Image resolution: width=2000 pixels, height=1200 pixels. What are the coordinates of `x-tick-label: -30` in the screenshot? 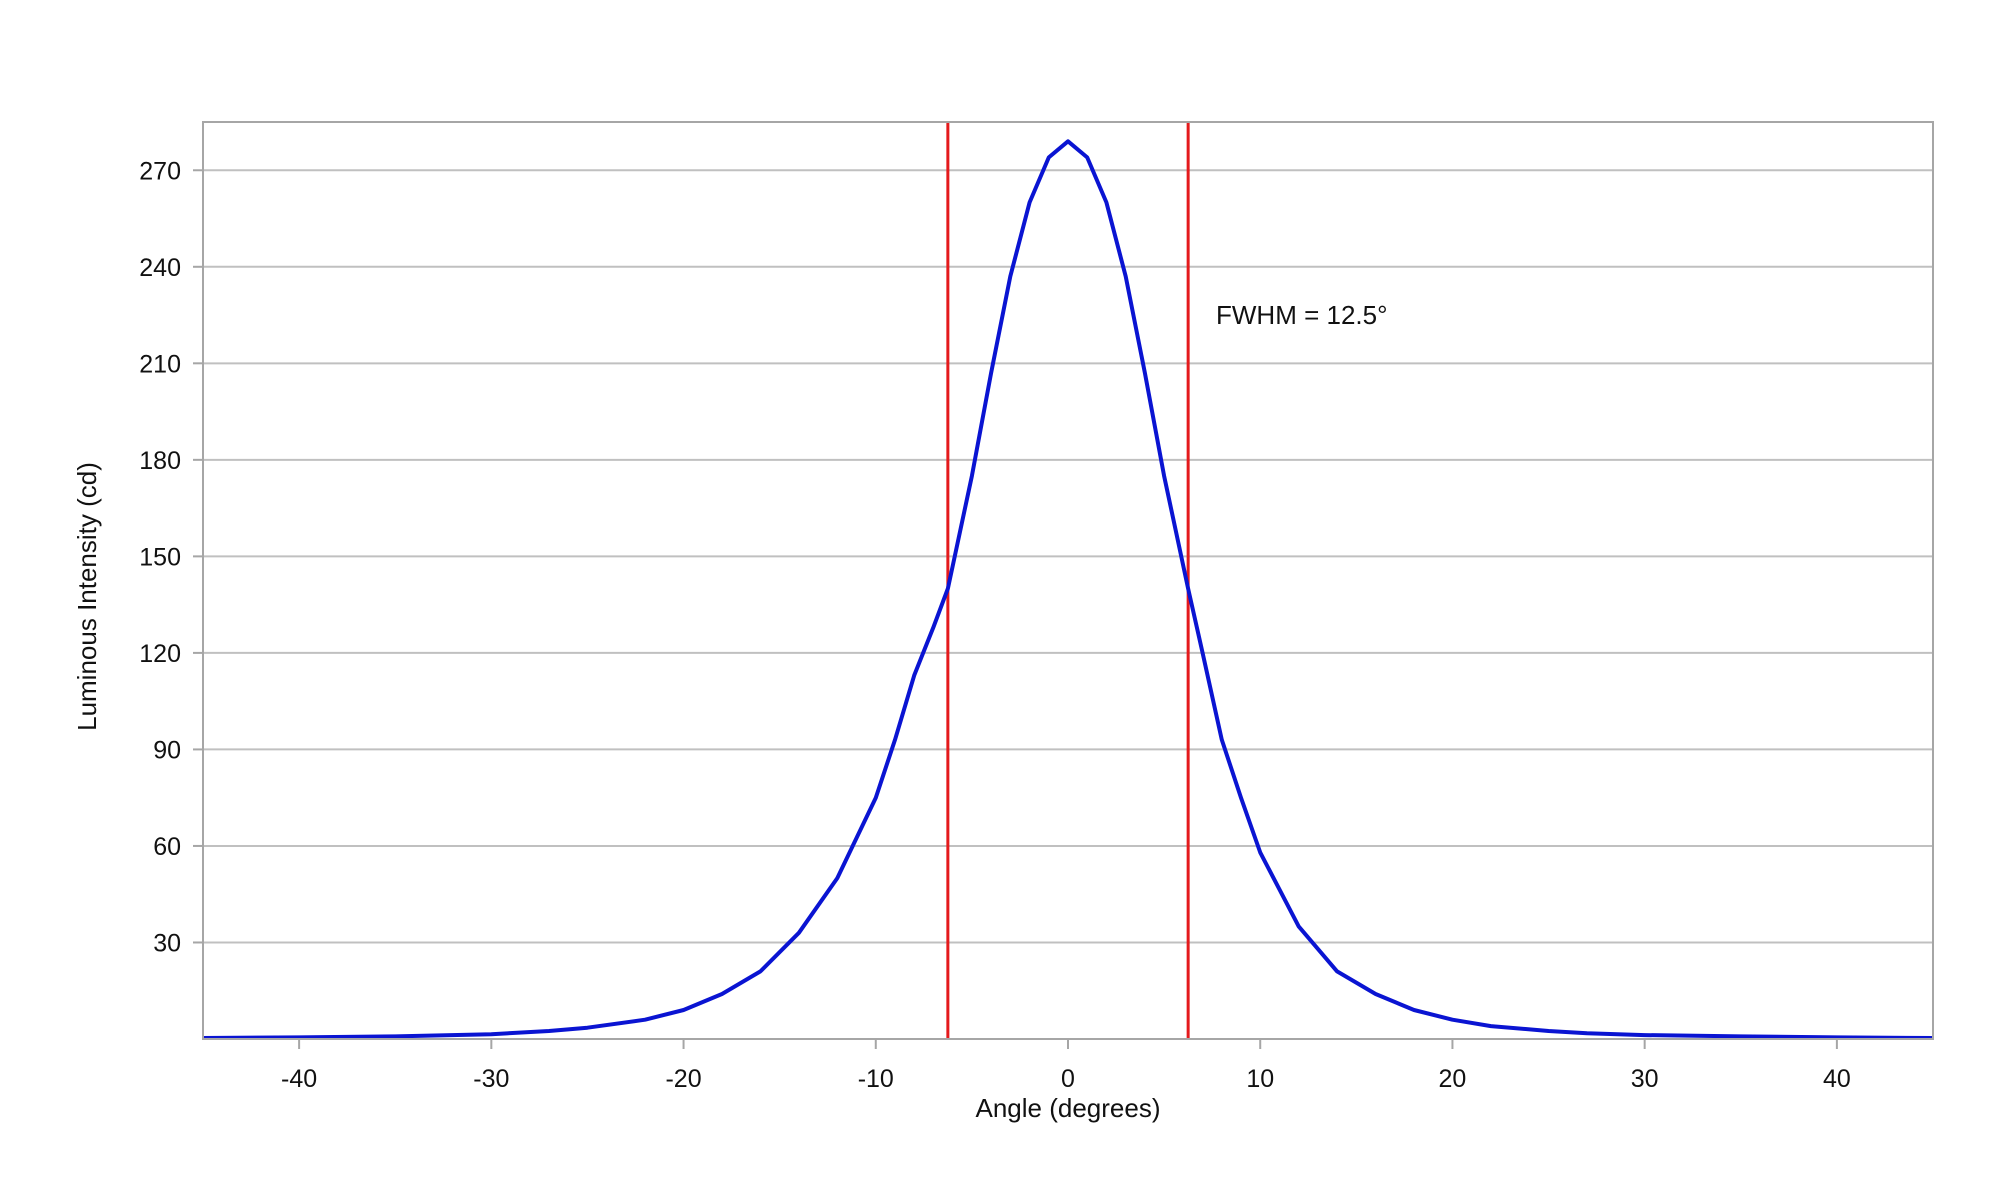 It's located at (491, 1079).